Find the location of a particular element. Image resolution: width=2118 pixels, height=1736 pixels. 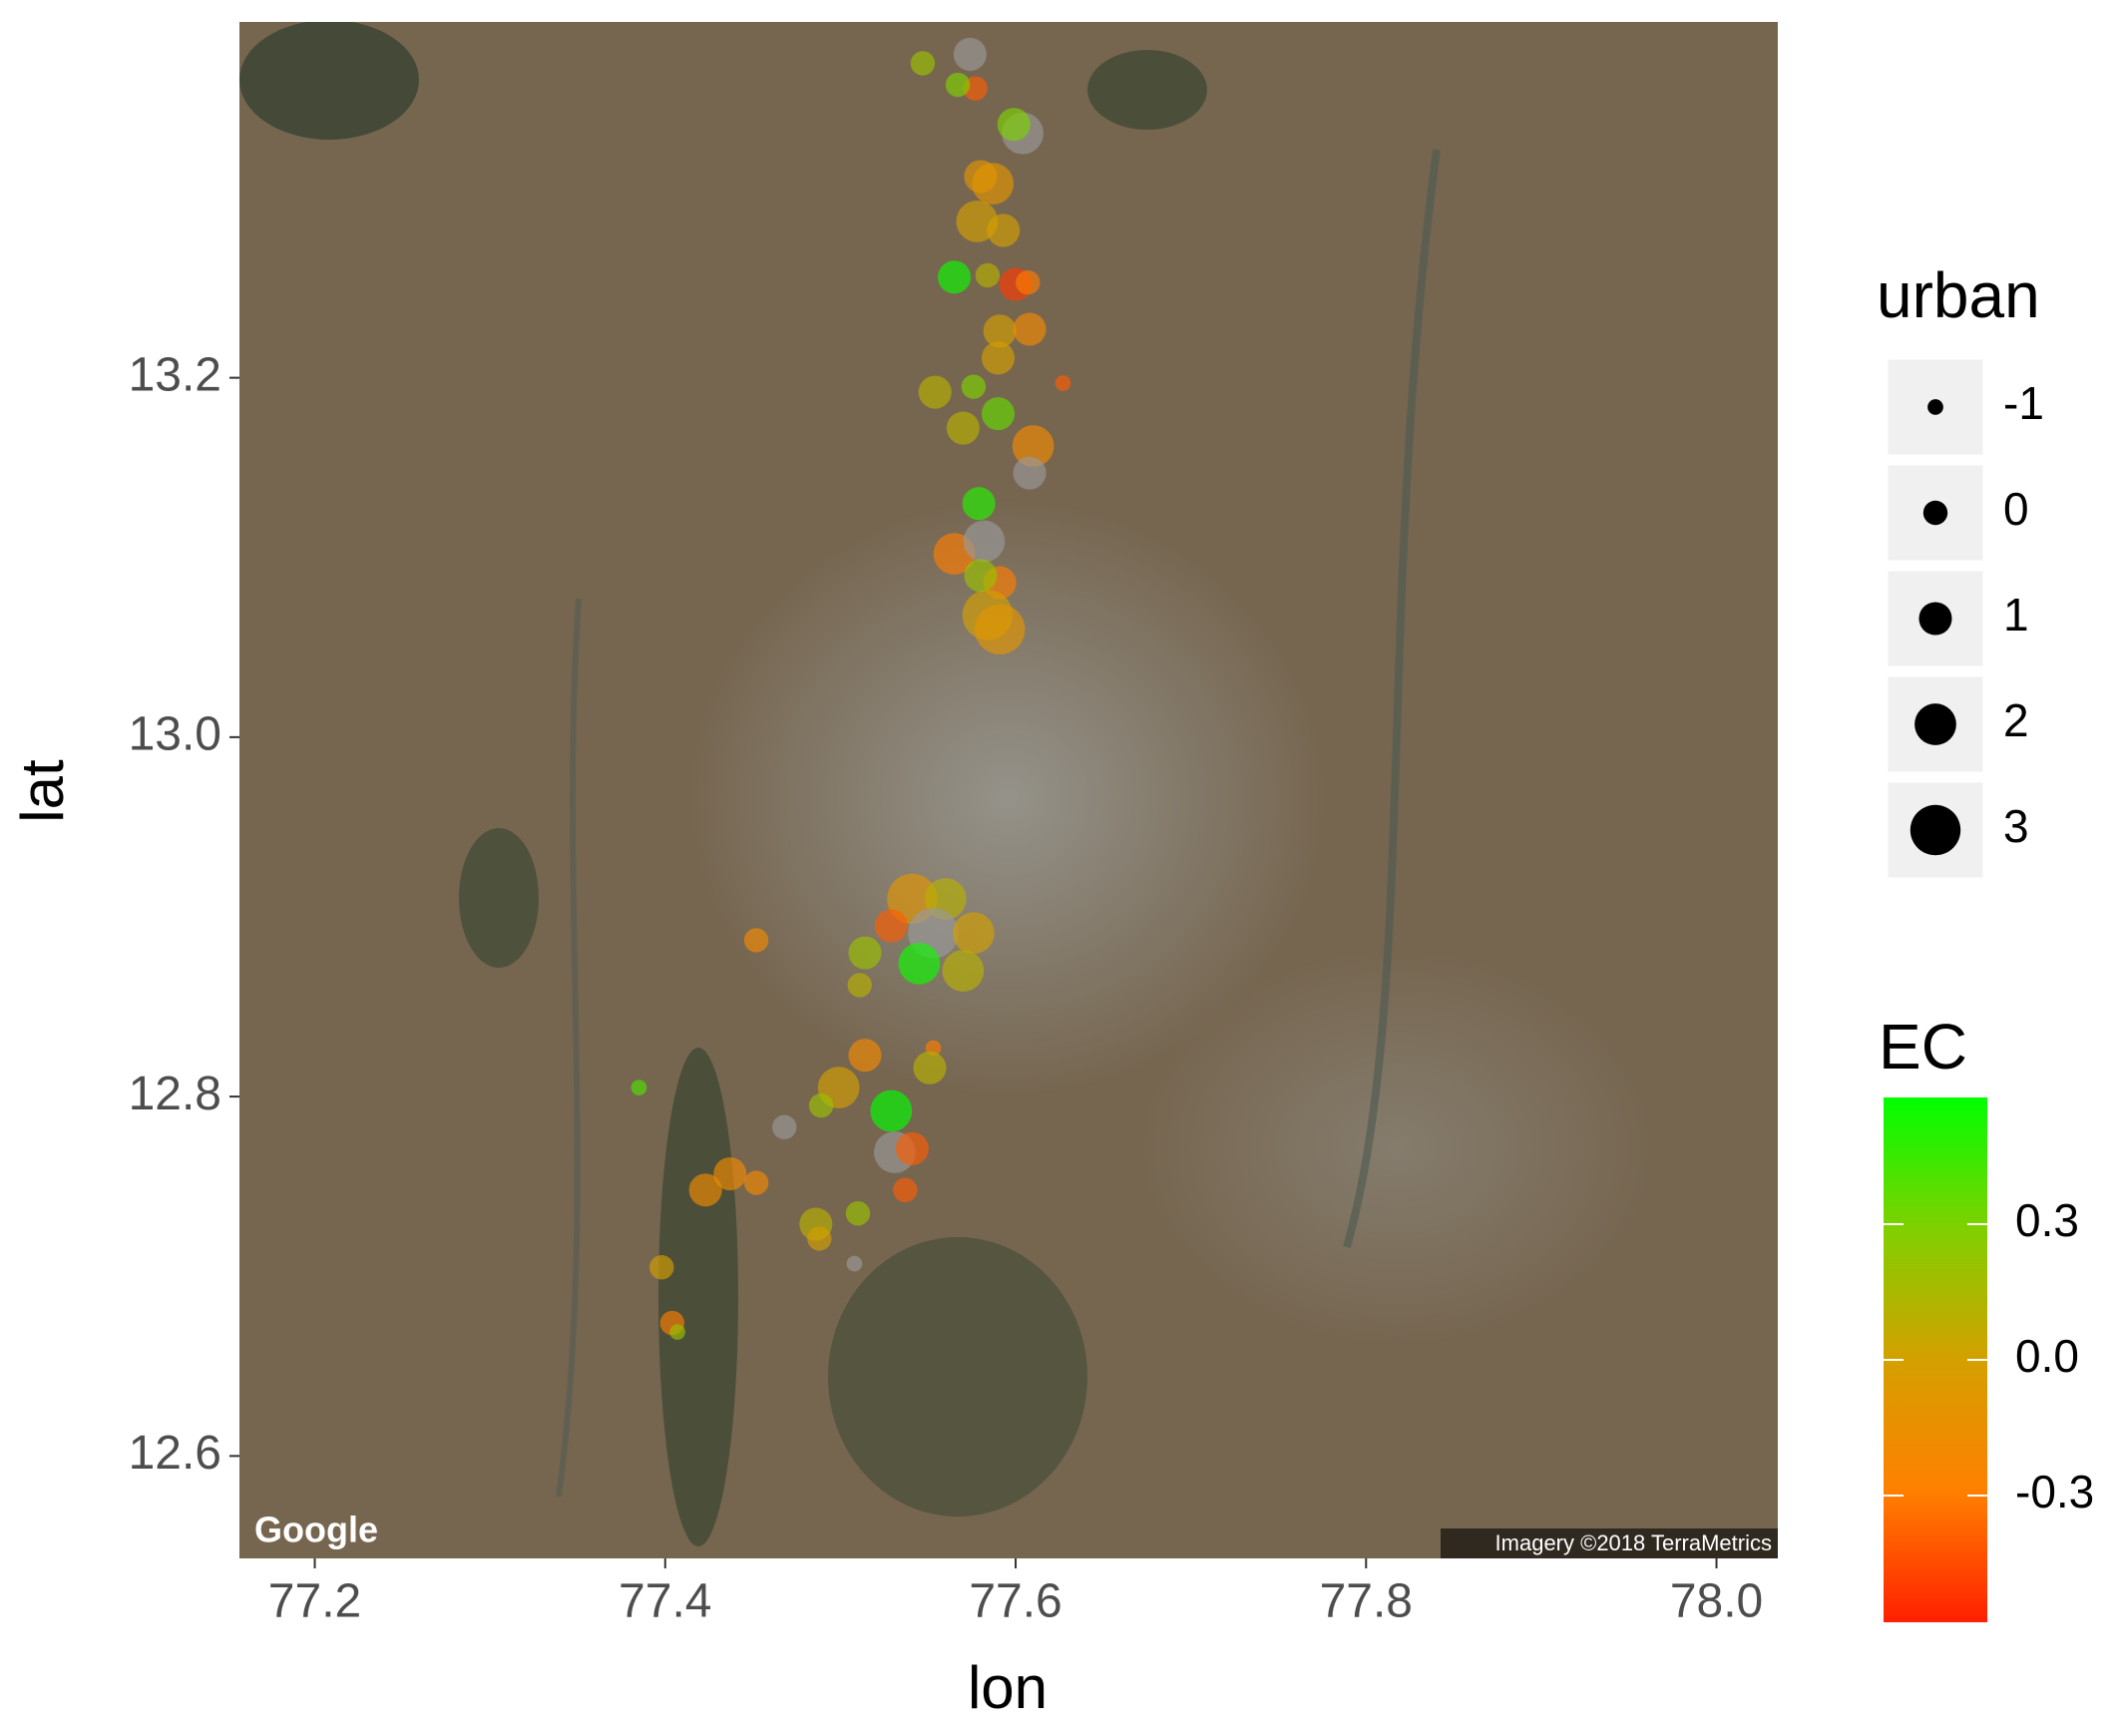

color-legend-title: EC is located at coordinates (1923, 1047).